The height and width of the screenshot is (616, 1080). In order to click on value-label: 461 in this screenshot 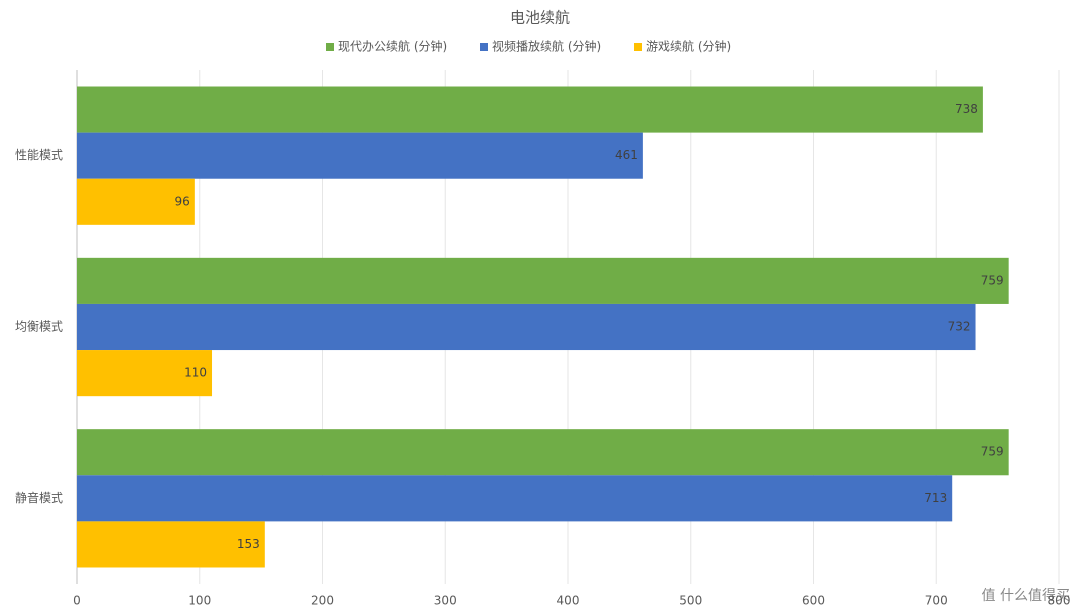, I will do `click(626, 155)`.